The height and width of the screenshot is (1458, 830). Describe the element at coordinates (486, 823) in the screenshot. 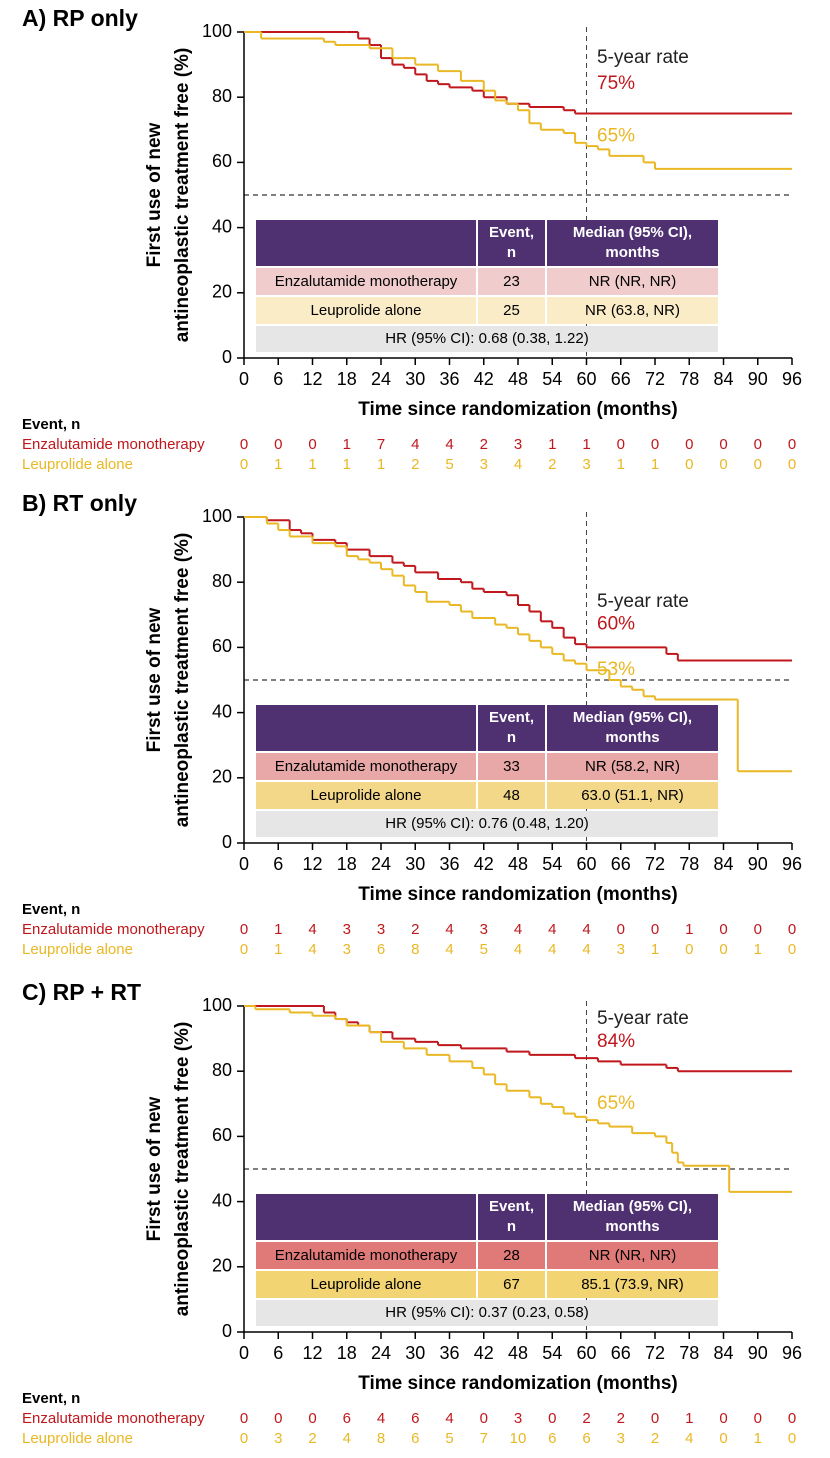

I see `table-footer-text: HR (95% CI): 0.76 (0.48, 1.20)` at that location.